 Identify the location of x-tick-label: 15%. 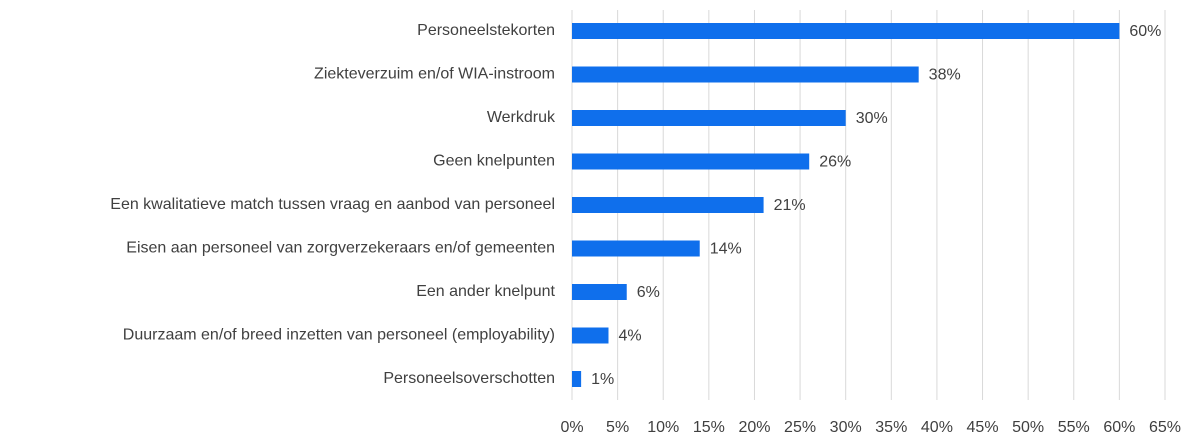
(709, 427).